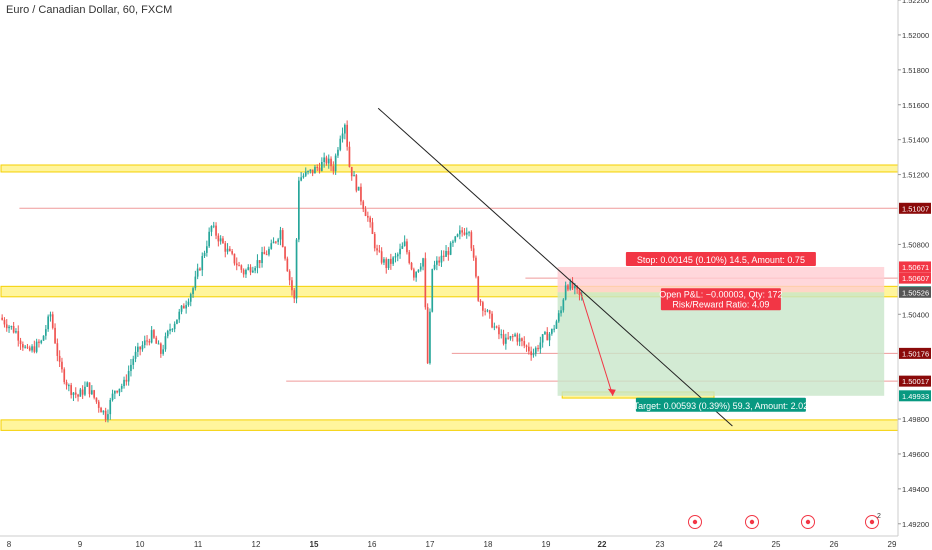 This screenshot has width=932, height=550. What do you see at coordinates (915, 353) in the screenshot?
I see `price-badge: 1.50176` at bounding box center [915, 353].